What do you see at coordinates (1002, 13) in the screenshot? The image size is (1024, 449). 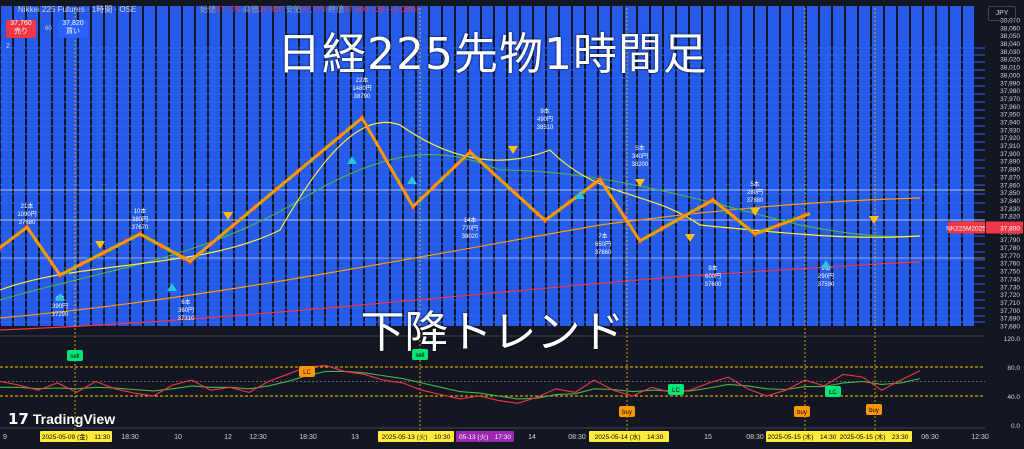 I see `currency-button: JPY` at bounding box center [1002, 13].